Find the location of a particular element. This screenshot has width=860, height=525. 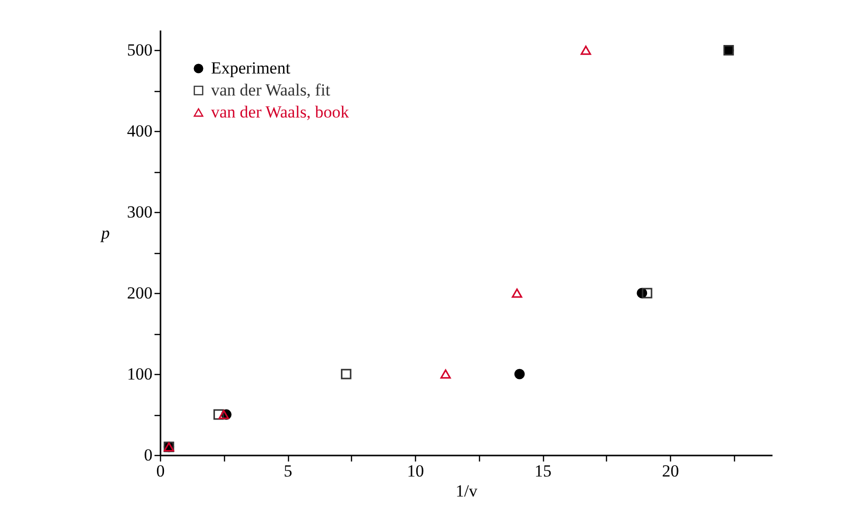

y-tick-label: 500 is located at coordinates (139, 50).